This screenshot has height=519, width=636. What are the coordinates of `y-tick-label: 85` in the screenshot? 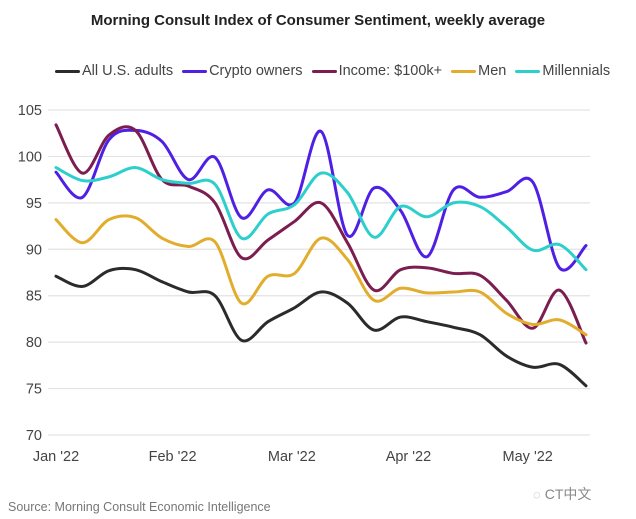 It's located at (34, 297).